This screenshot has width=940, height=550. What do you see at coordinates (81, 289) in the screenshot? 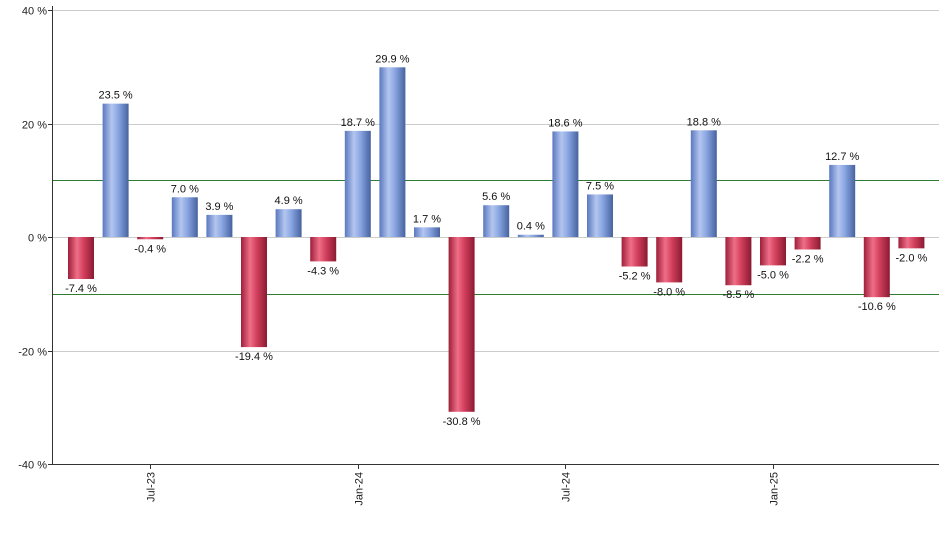
I see `bar-value-label: -7.4 %` at bounding box center [81, 289].